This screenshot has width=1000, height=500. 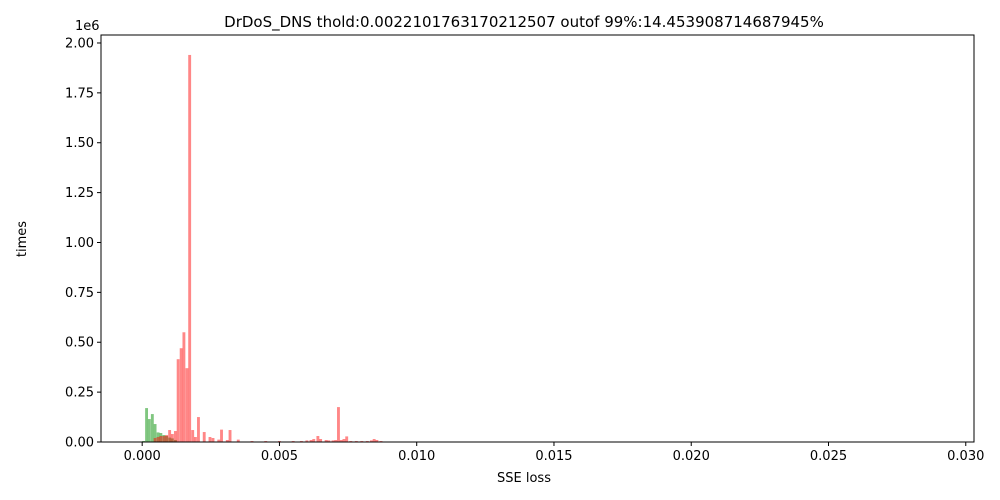 What do you see at coordinates (416, 456) in the screenshot?
I see `x-tick-label: 0.010` at bounding box center [416, 456].